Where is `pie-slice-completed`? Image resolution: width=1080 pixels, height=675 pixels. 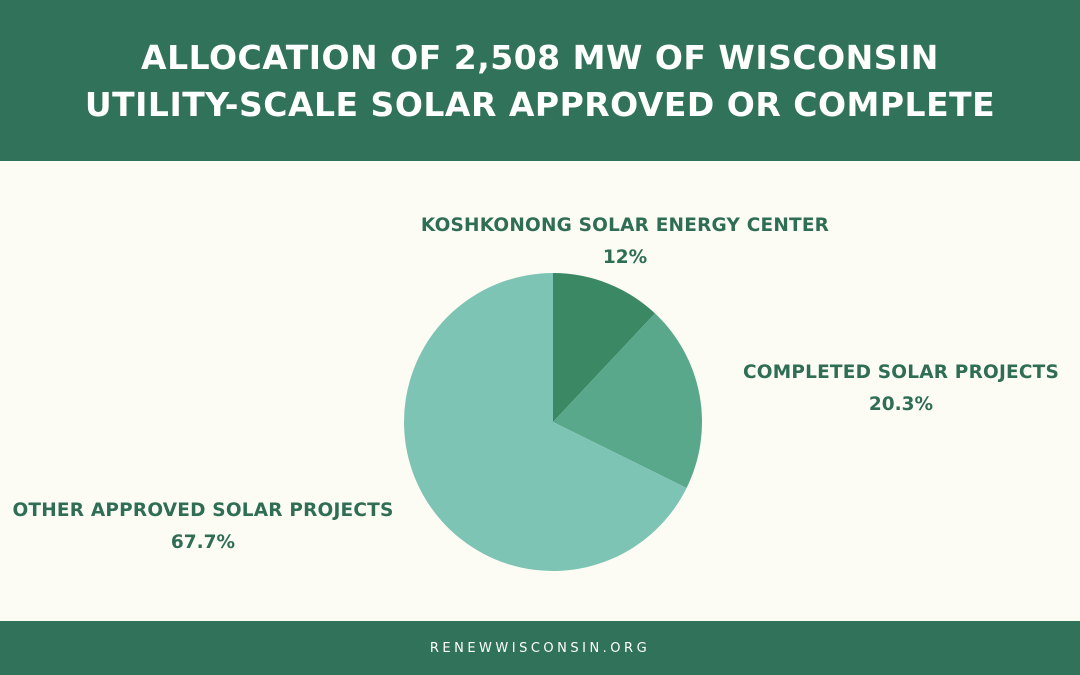 pie-slice-completed is located at coordinates (627, 400).